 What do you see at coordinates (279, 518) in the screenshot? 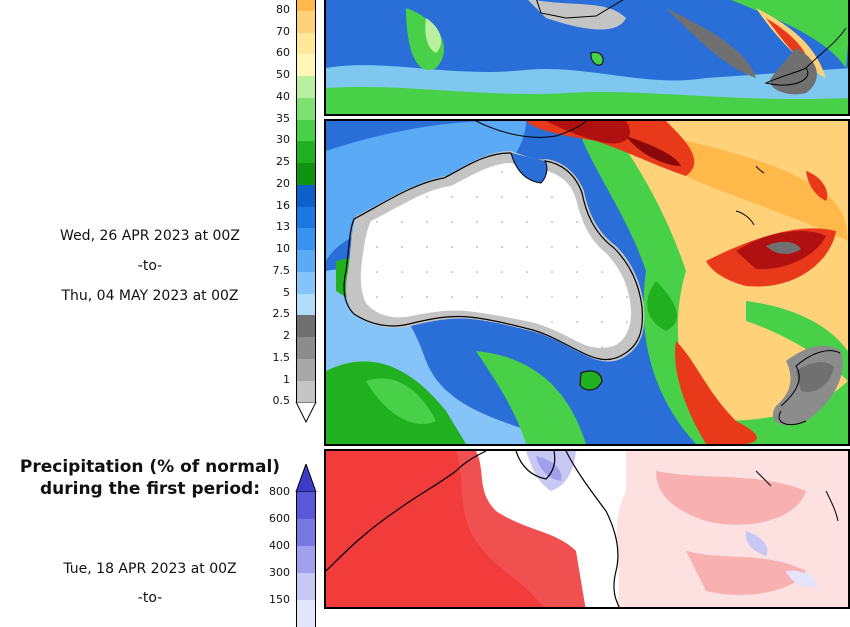
I see `percent-colorbar-label: 600` at bounding box center [279, 518].